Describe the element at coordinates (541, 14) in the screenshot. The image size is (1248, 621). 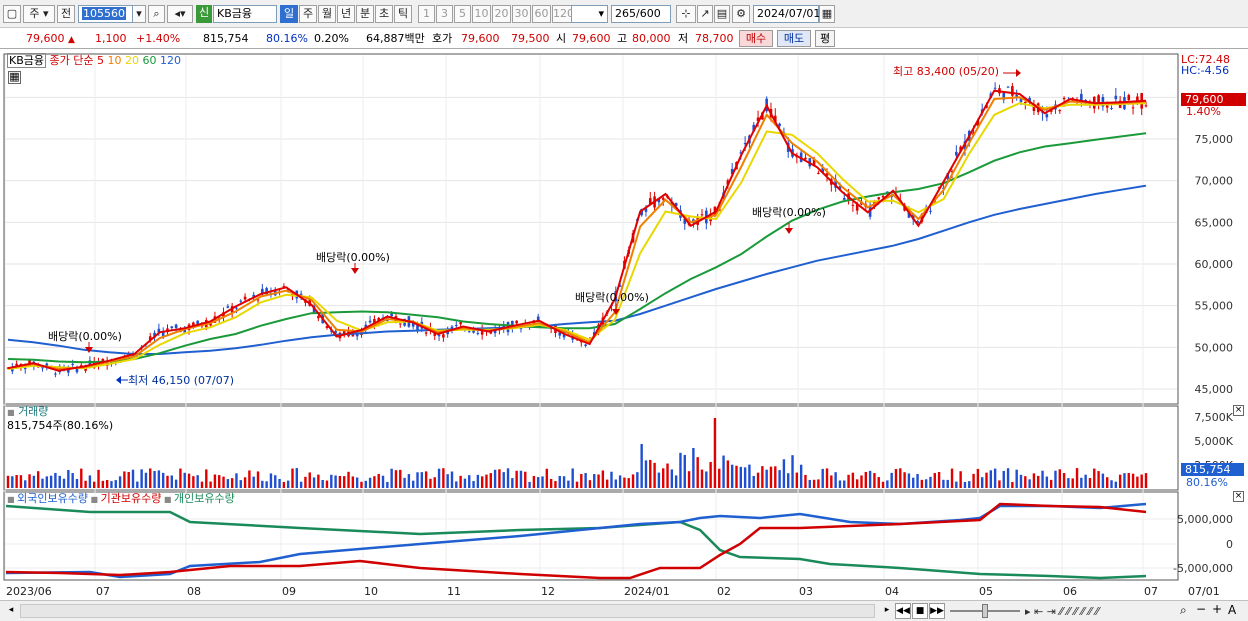
I see `interval-tab-60: 60` at that location.